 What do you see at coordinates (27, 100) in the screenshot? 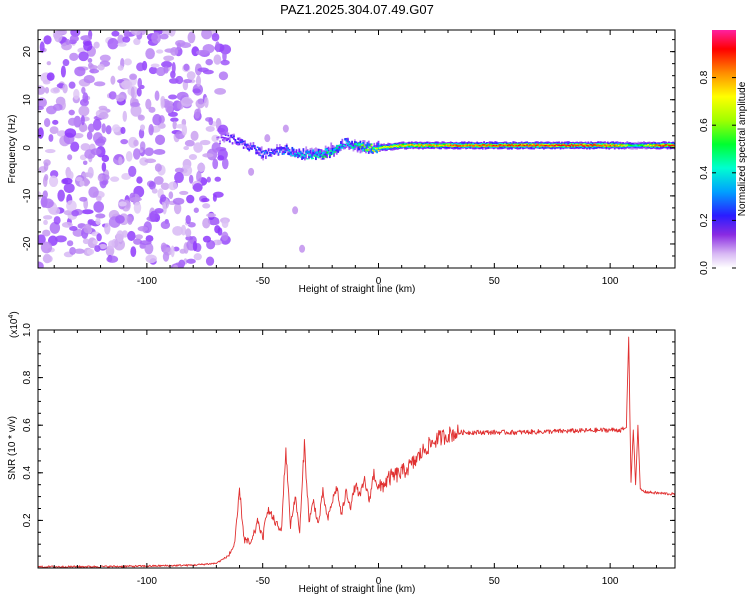
I see `spectrogram-y-tick-label: 10` at bounding box center [27, 100].